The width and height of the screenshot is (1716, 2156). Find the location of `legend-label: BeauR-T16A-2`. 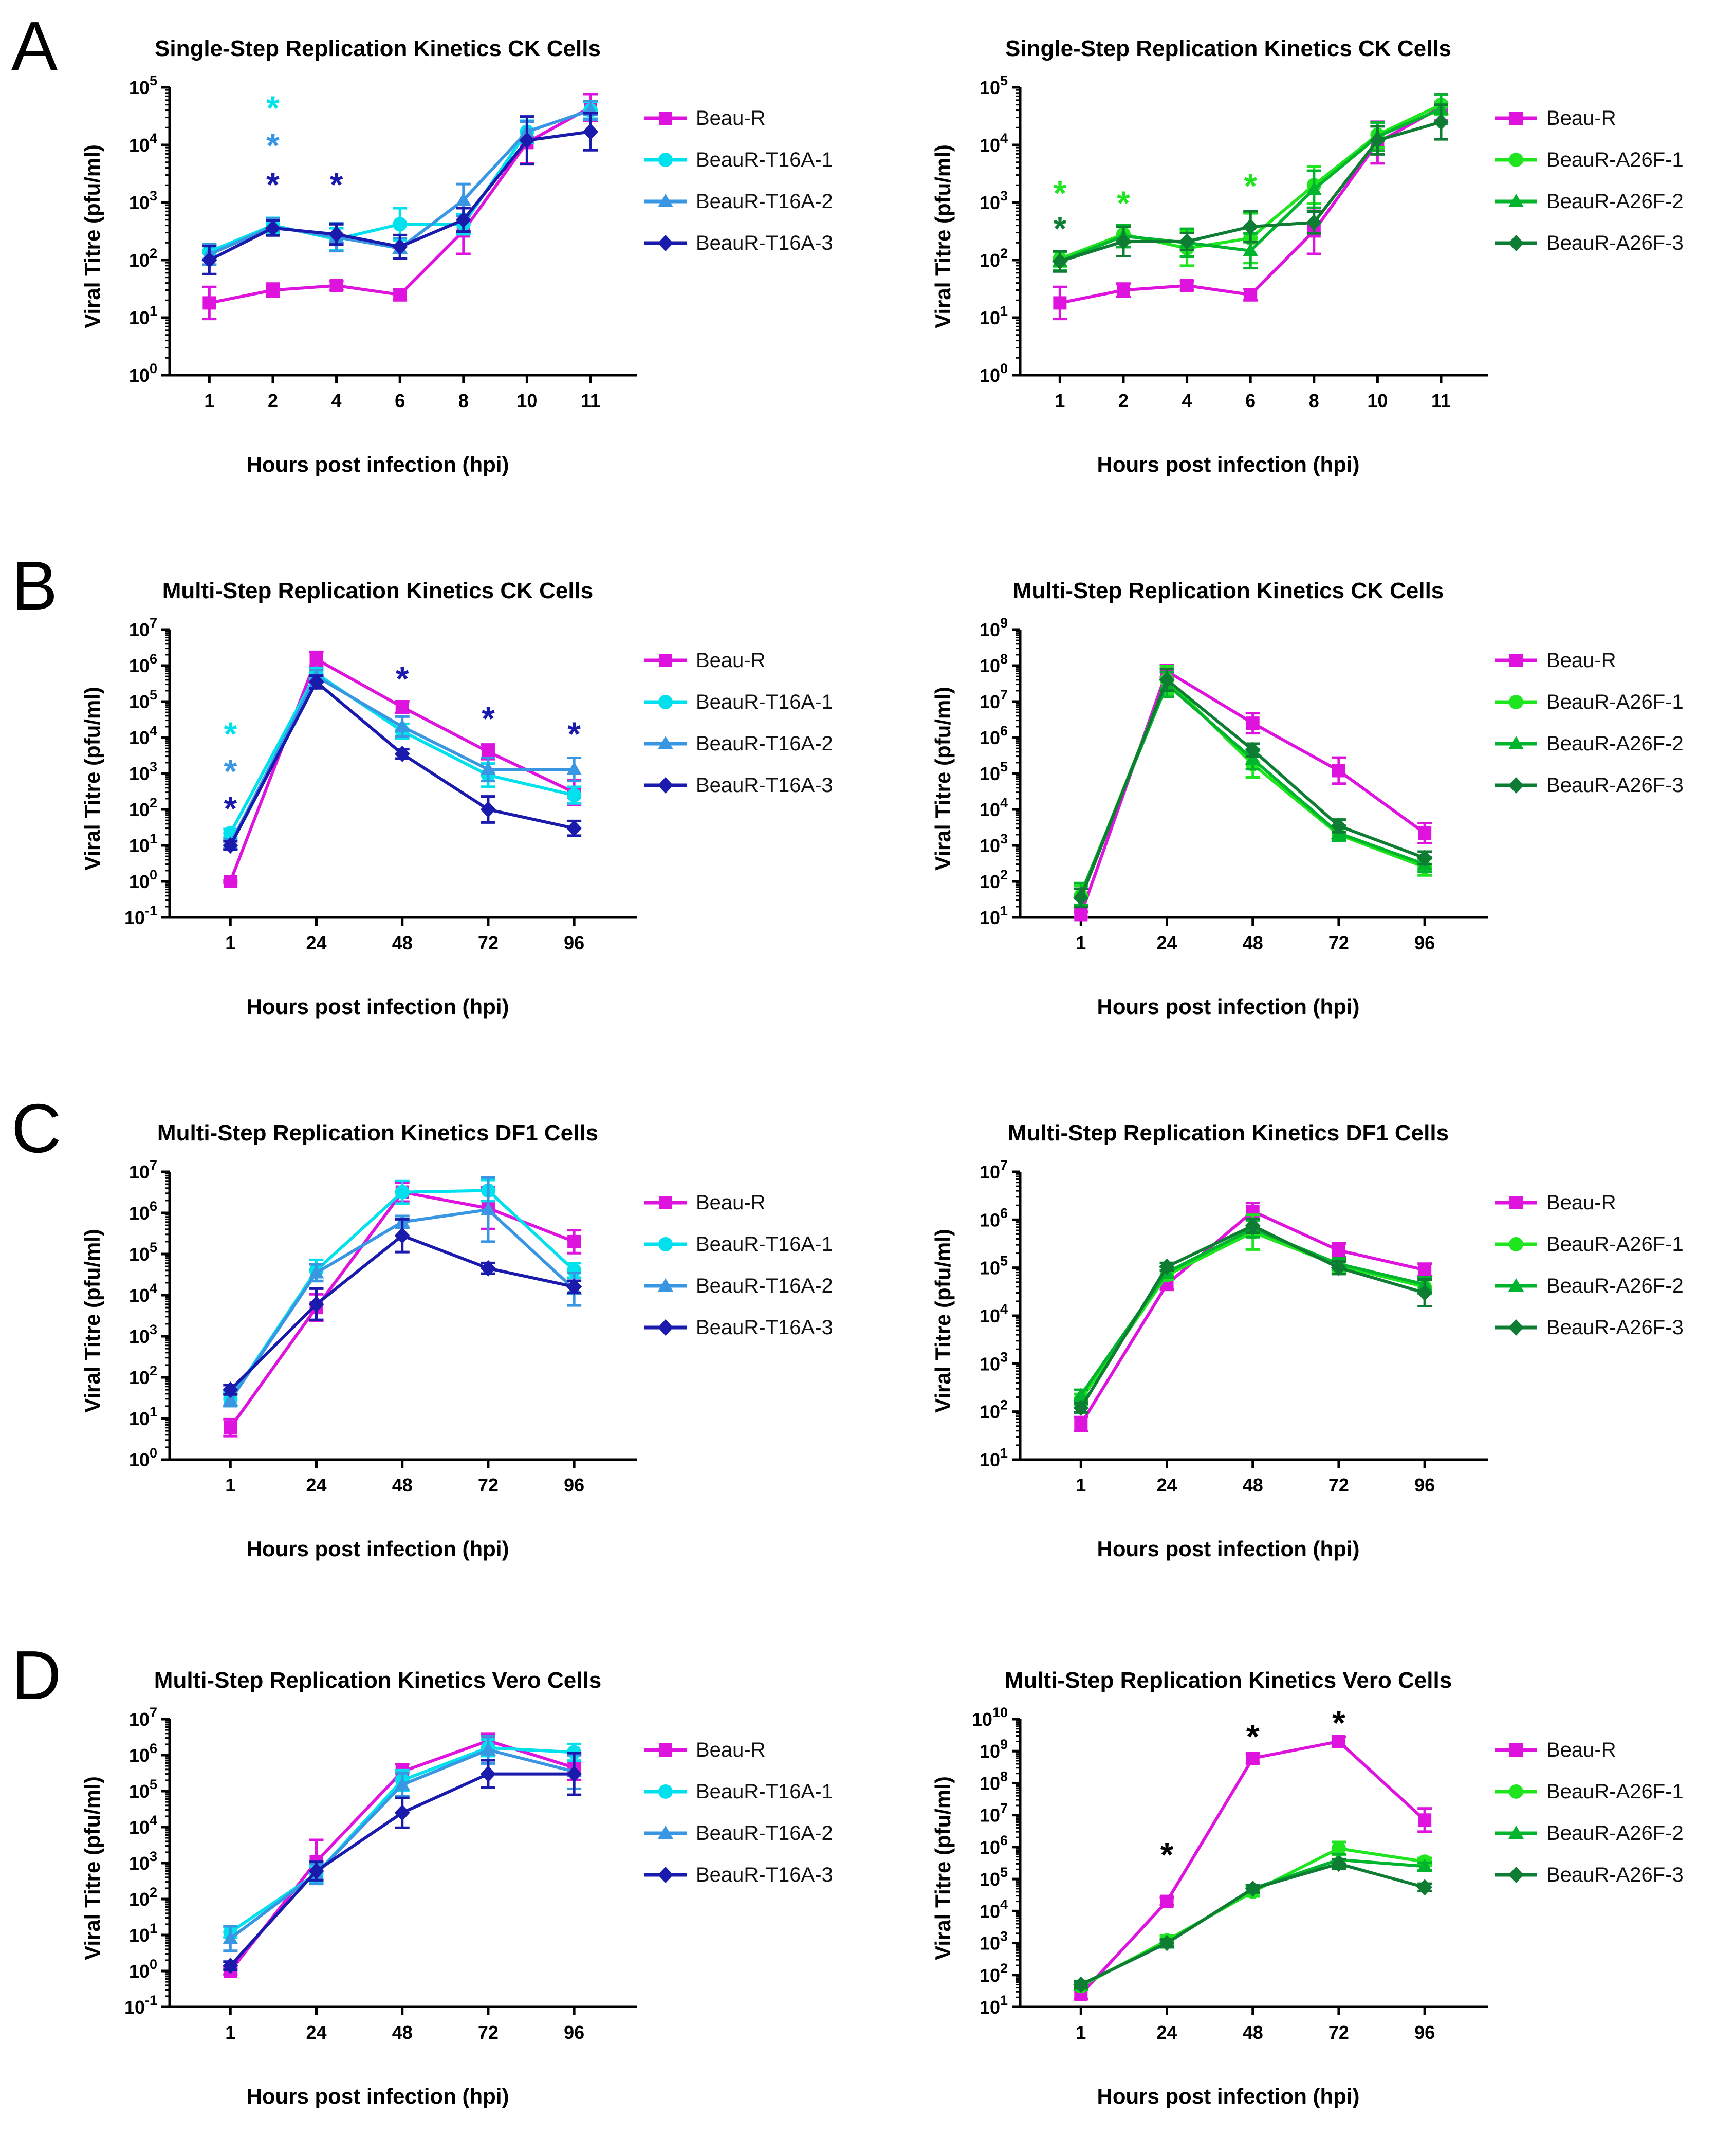

legend-label: BeauR-T16A-2 is located at coordinates (764, 1833).